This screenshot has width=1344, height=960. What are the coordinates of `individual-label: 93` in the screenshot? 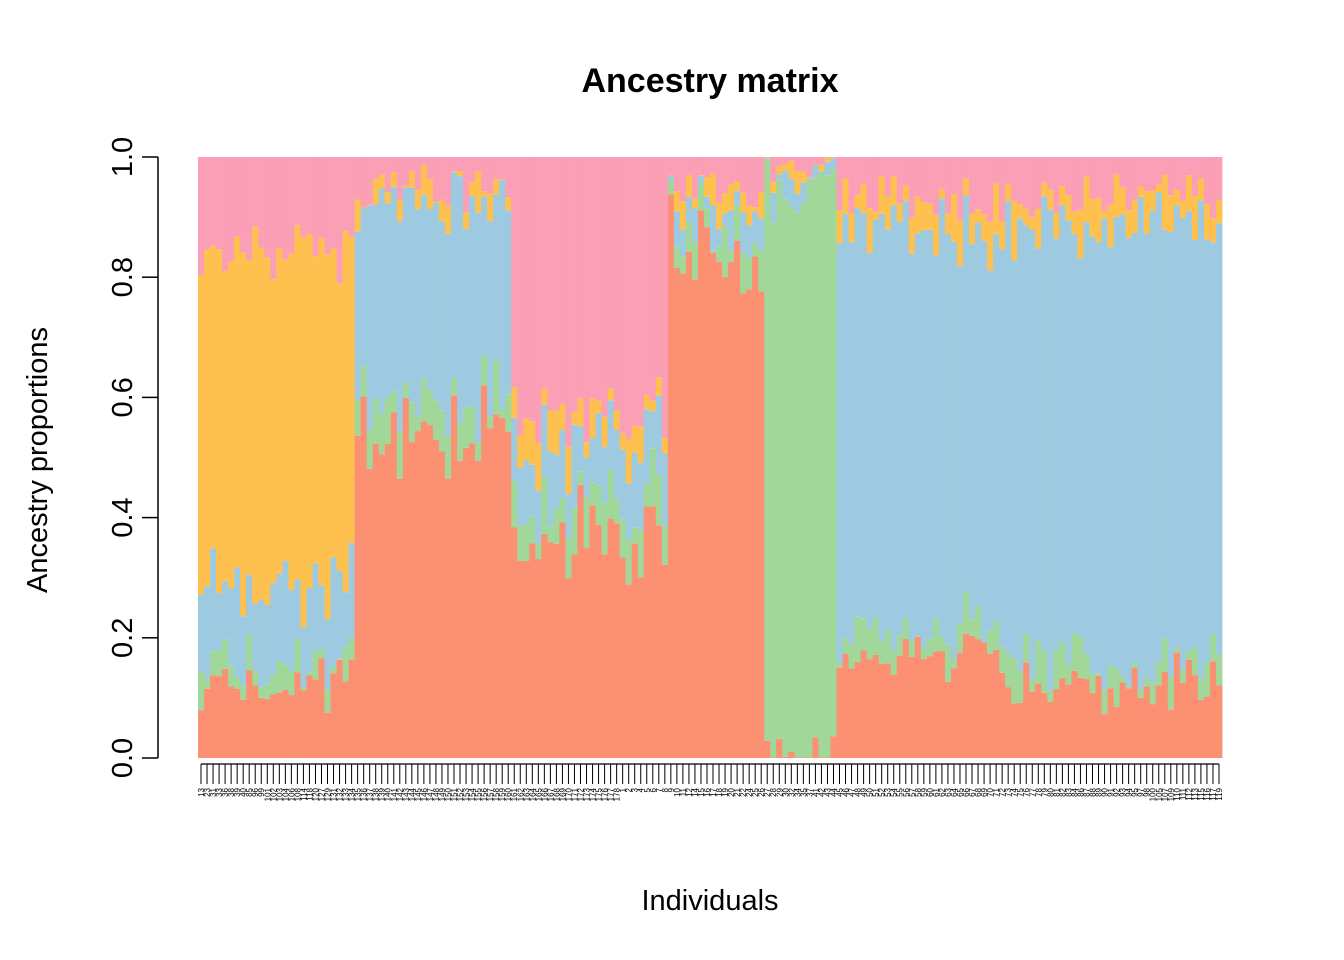 It's located at (1123, 791).